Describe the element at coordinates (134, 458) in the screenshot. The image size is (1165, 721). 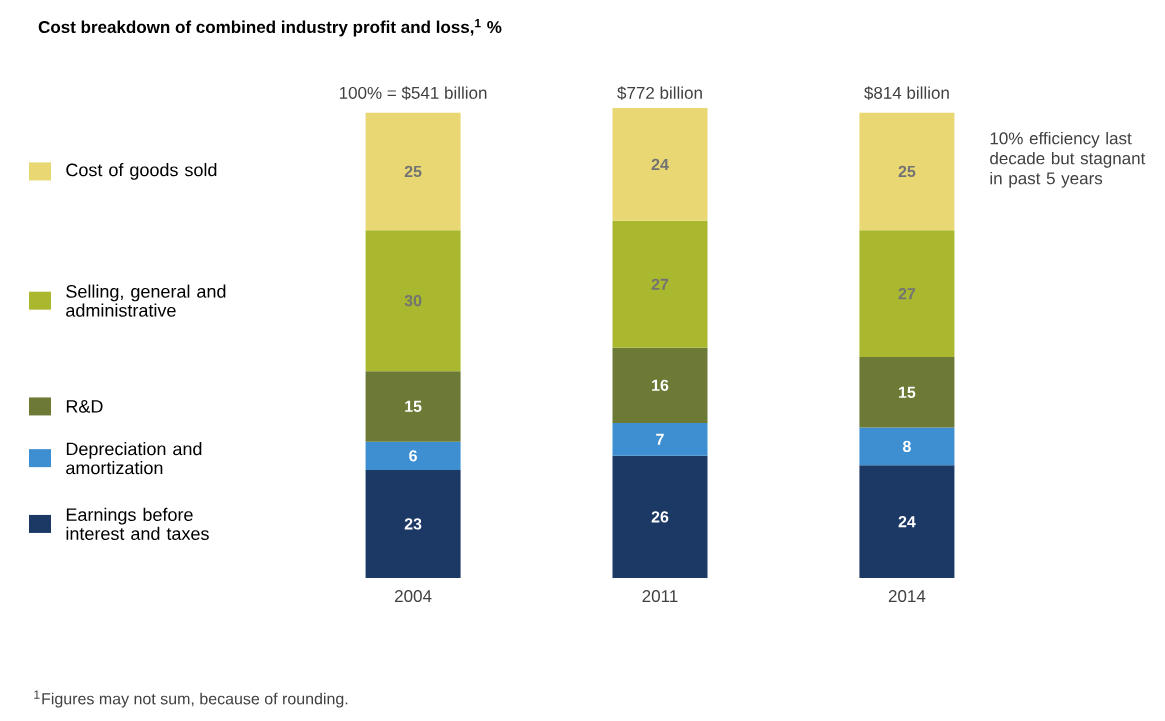
I see `legend-label: Depreciation and amortization` at that location.